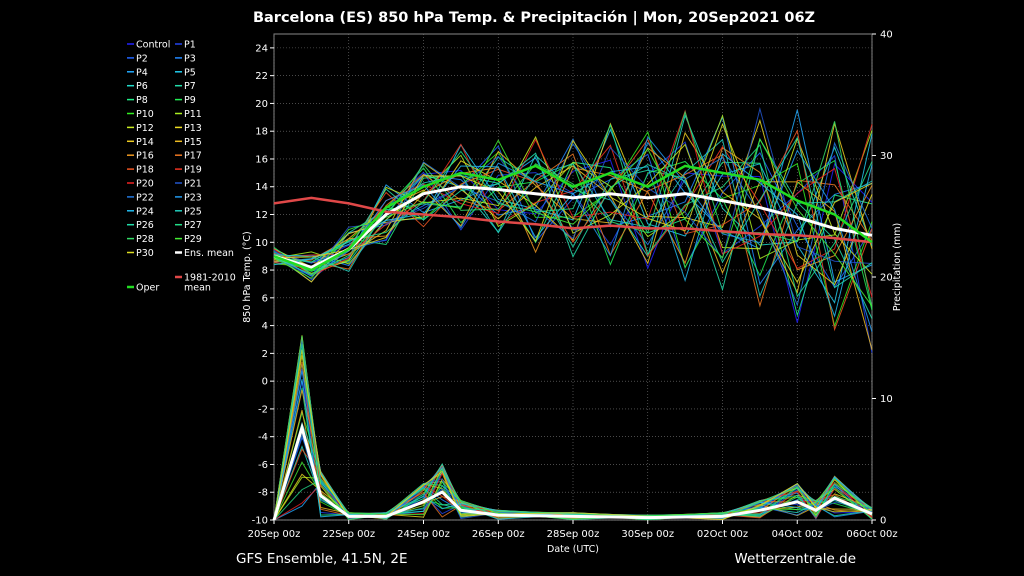 Image resolution: width=1024 pixels, height=576 pixels. I want to click on ens-mean-temp-line, so click(573, 227).